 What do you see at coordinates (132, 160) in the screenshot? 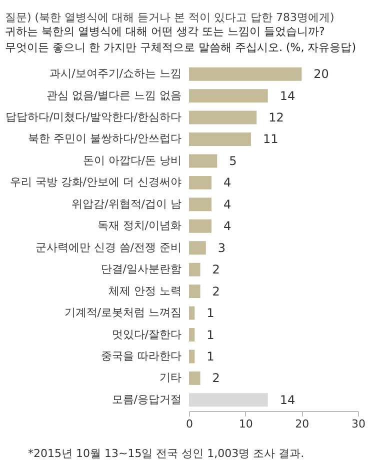
I see `y-tick-label: 돈이 아깝다/돈 낭비` at bounding box center [132, 160].